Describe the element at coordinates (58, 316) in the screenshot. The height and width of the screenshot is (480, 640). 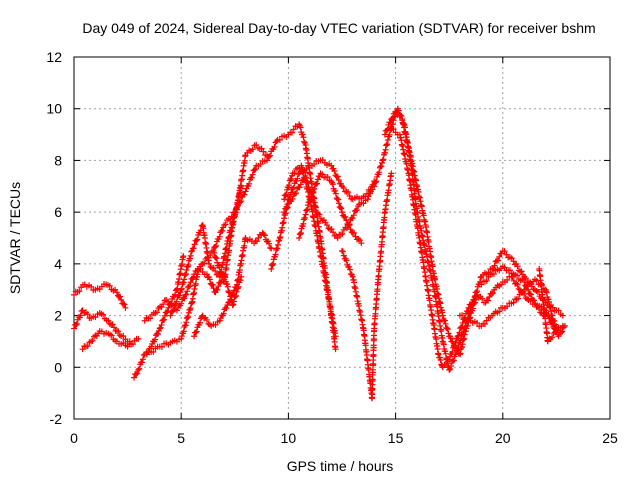
I see `y-tick-label: 2` at that location.